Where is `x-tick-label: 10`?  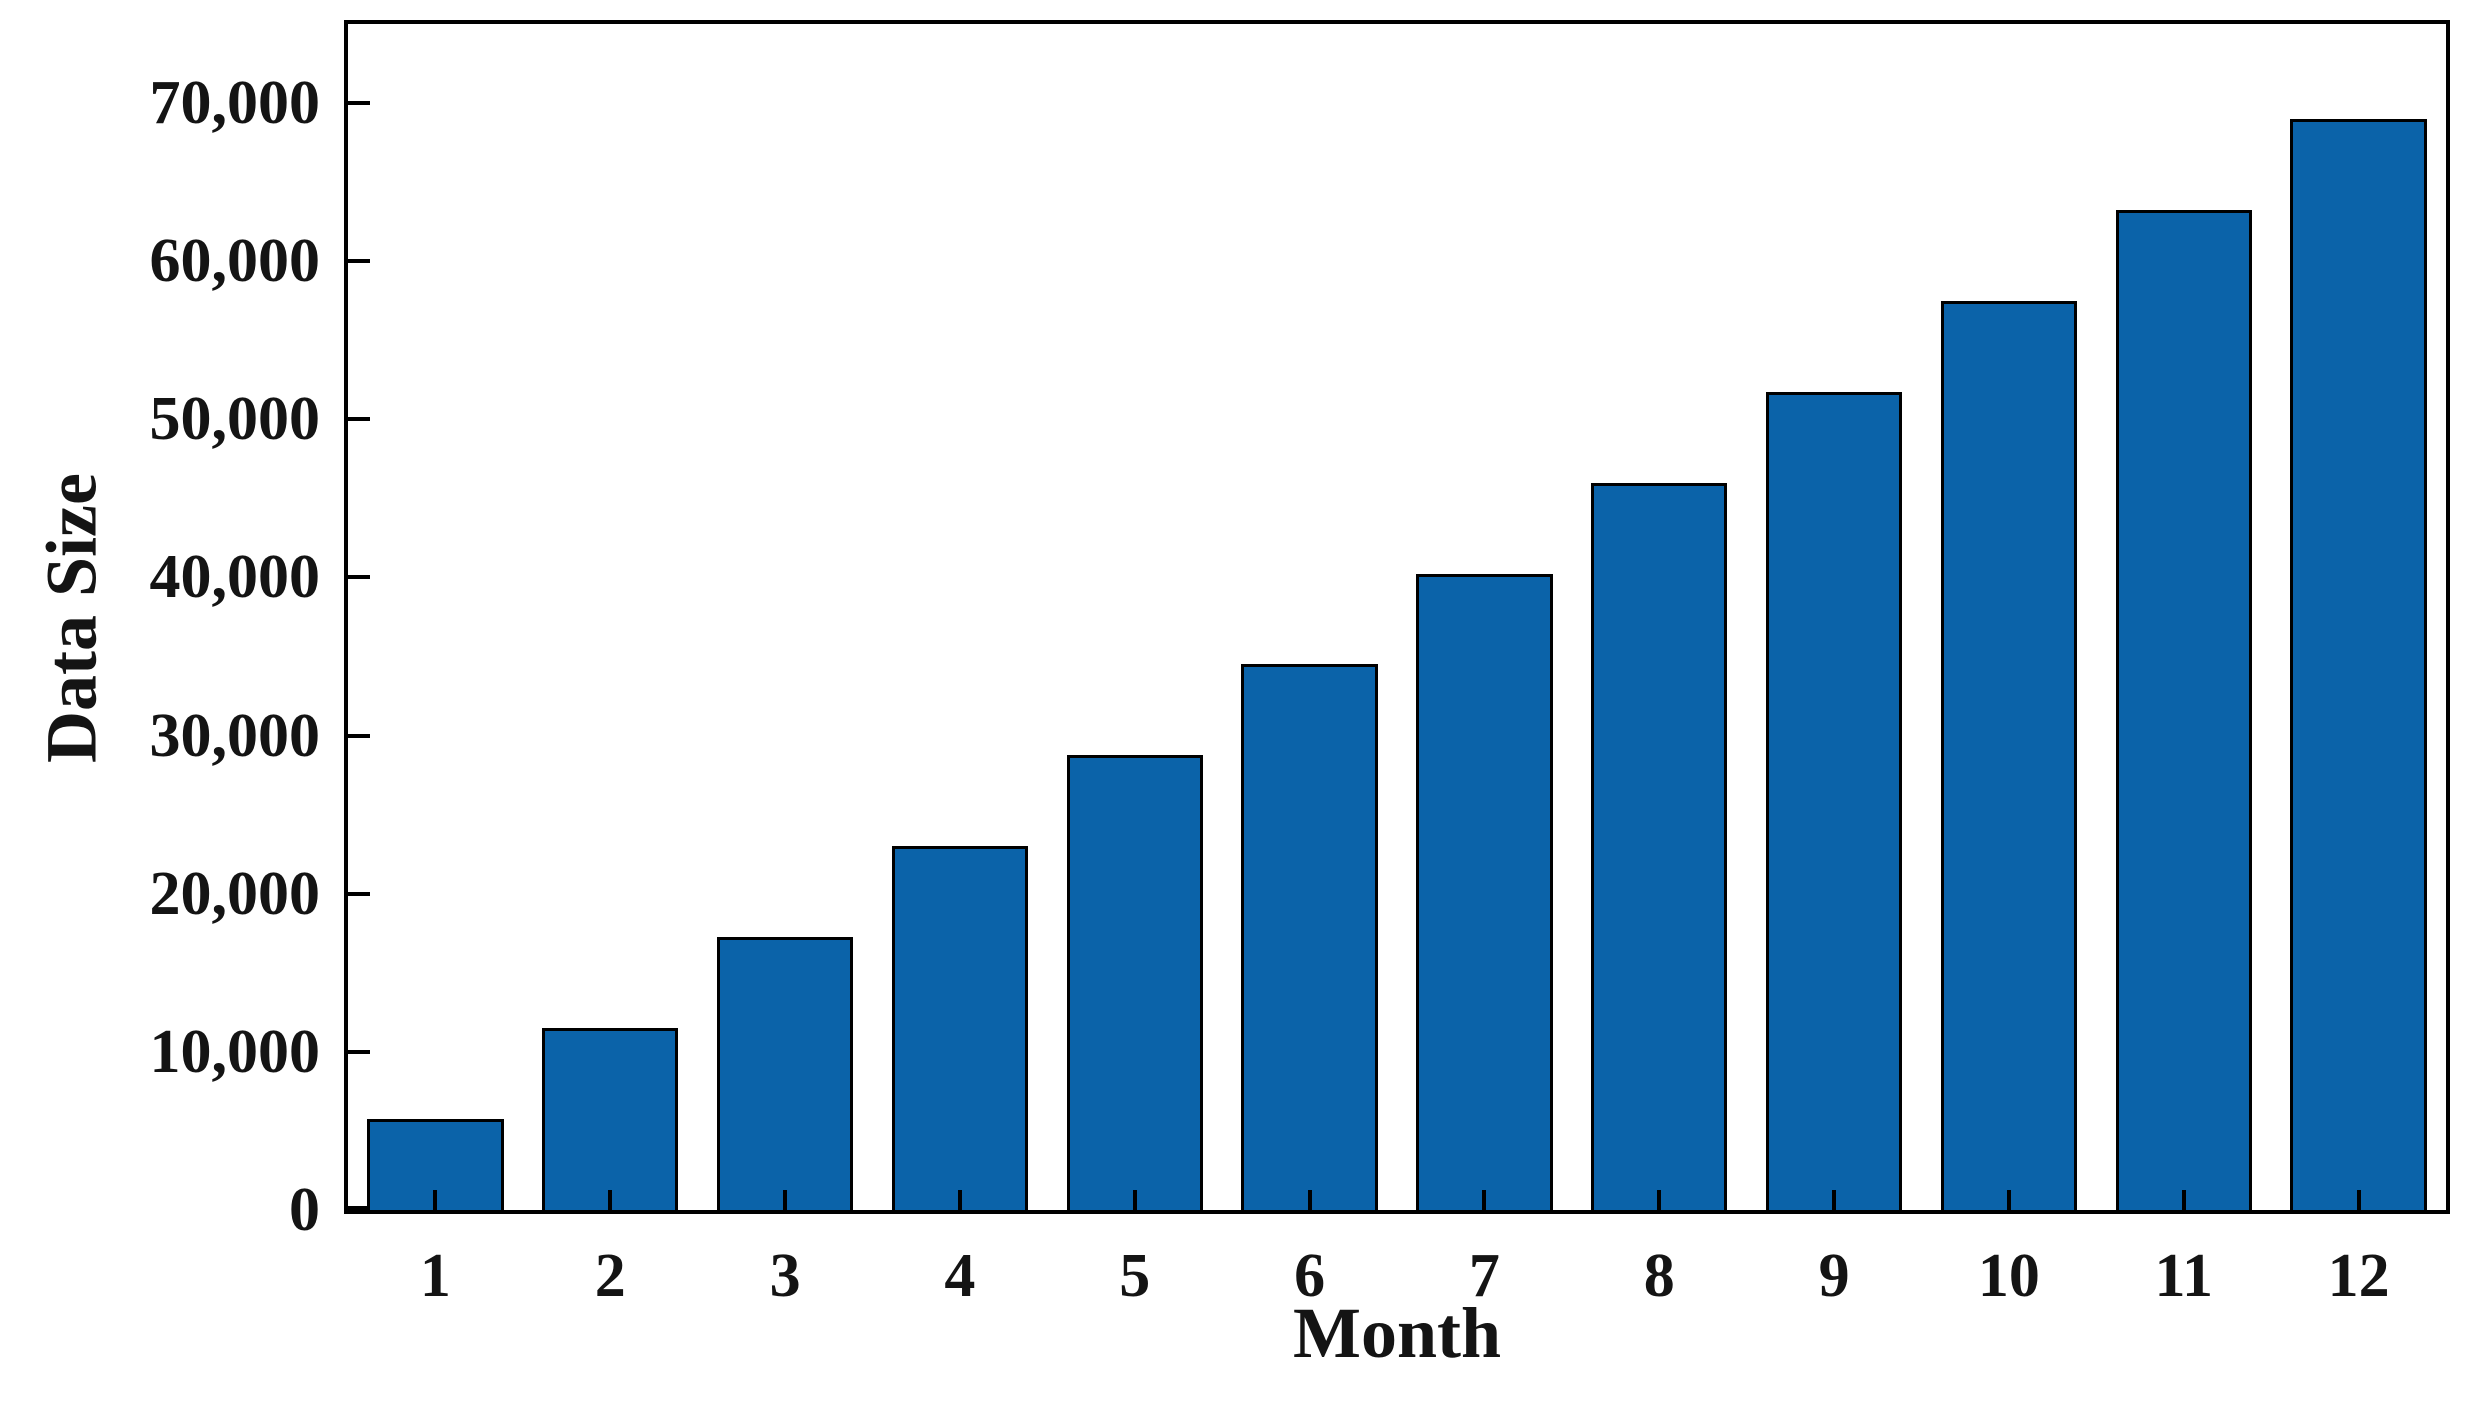
x-tick-label: 10 is located at coordinates (2008, 1276).